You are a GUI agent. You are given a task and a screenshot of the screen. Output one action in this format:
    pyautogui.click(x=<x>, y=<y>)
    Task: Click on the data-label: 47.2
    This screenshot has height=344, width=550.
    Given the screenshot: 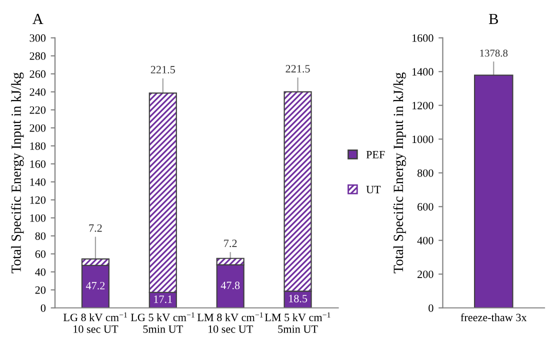 What is the action you would take?
    pyautogui.click(x=95, y=286)
    